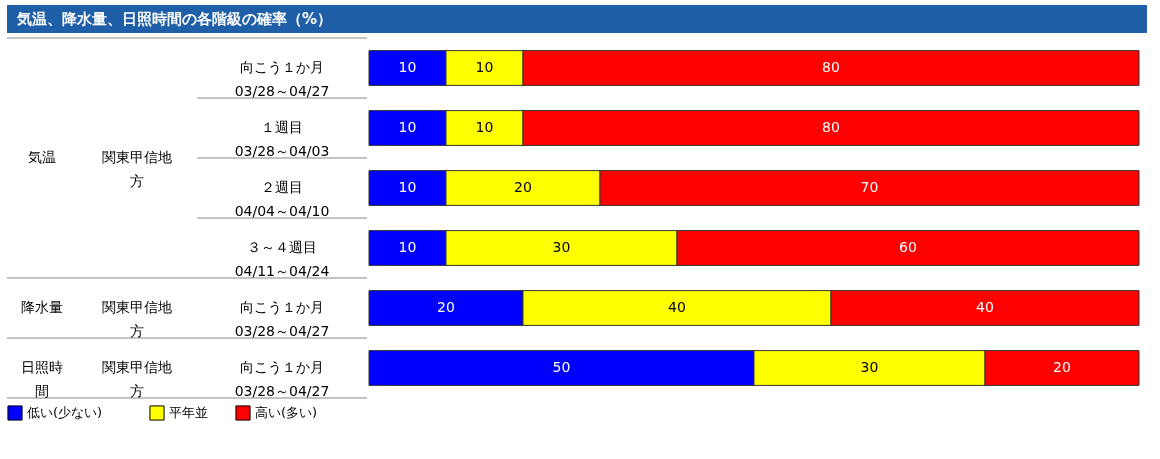 The width and height of the screenshot is (1160, 459). I want to click on data-label: 60, so click(908, 247).